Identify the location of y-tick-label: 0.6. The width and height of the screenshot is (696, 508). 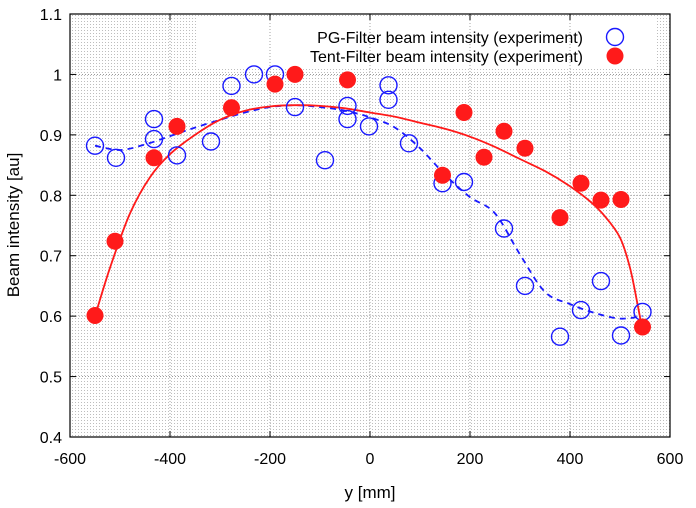
(51, 317).